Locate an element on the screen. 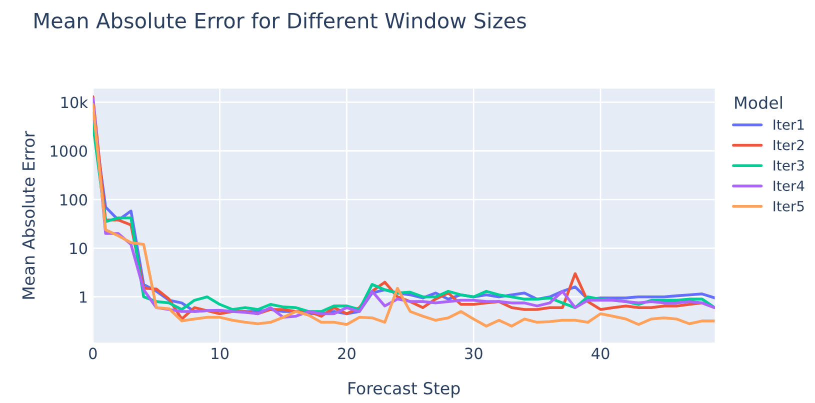 The height and width of the screenshot is (403, 815). y-tick-label: 10 is located at coordinates (79, 248).